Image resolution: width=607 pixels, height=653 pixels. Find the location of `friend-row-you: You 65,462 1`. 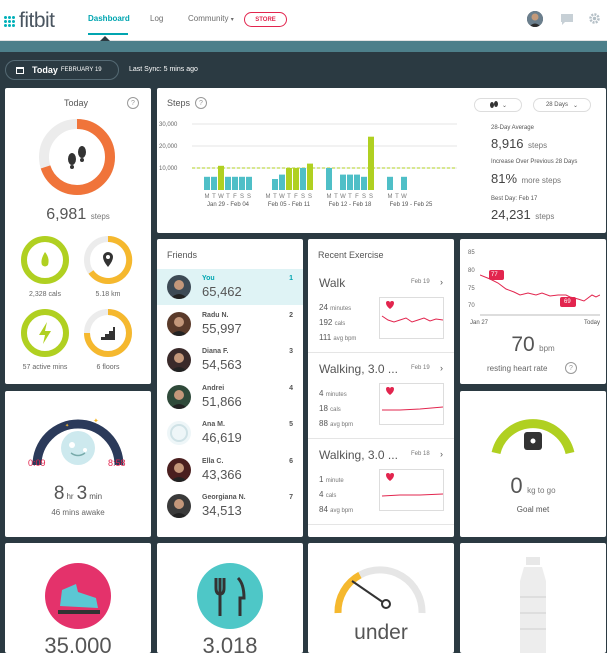

friend-row-you: You 65,462 1 is located at coordinates (230, 287).